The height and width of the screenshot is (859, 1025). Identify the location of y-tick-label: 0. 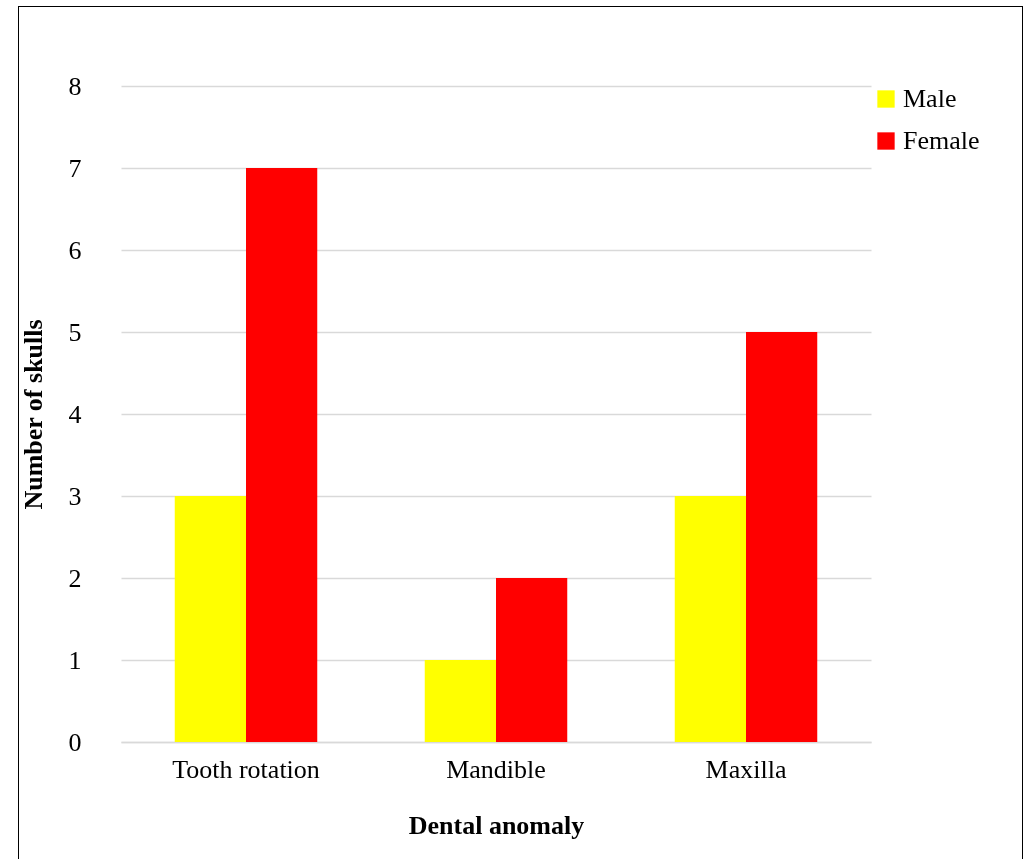
(75, 742).